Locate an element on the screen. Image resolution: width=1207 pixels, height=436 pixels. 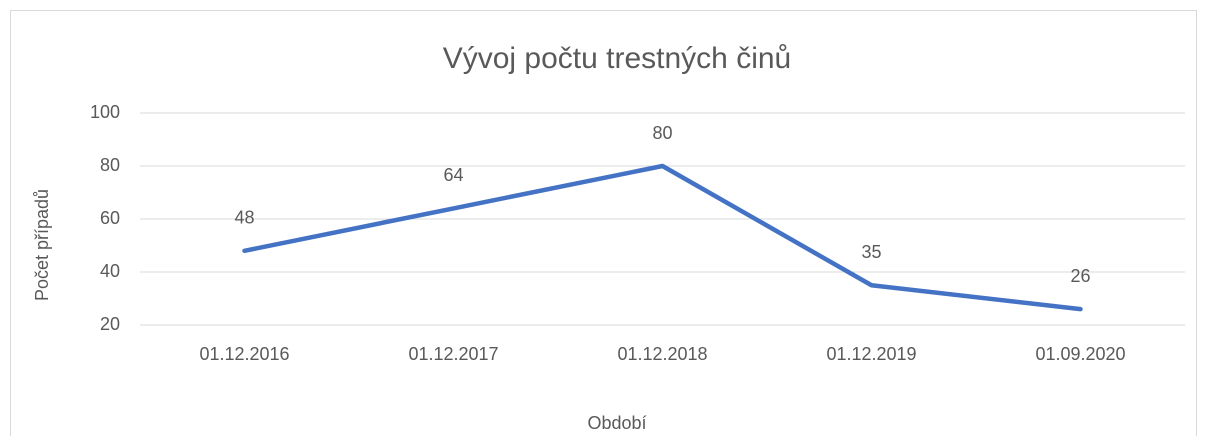
data-label: 80 is located at coordinates (662, 133).